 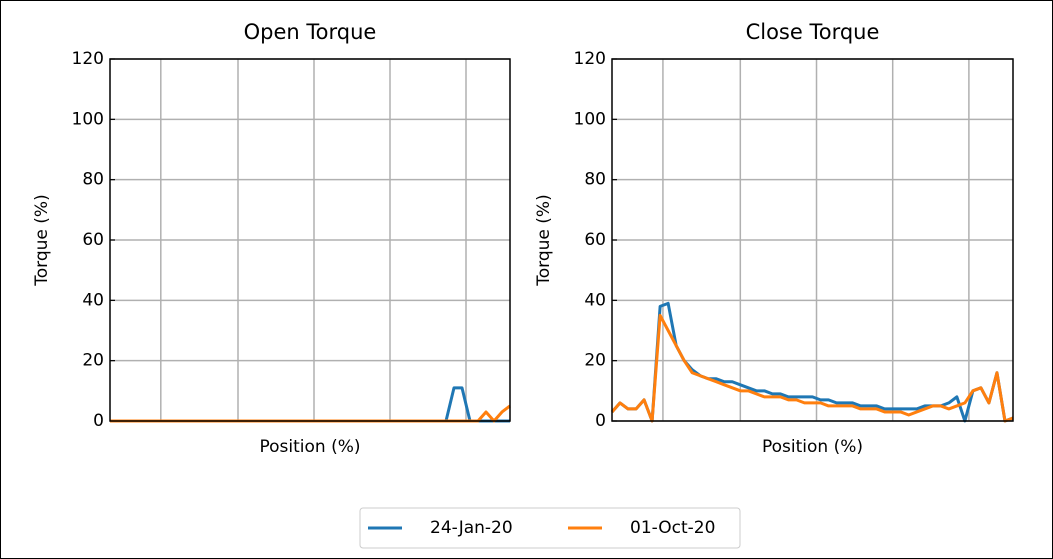 I want to click on data-line, so click(x=812, y=368).